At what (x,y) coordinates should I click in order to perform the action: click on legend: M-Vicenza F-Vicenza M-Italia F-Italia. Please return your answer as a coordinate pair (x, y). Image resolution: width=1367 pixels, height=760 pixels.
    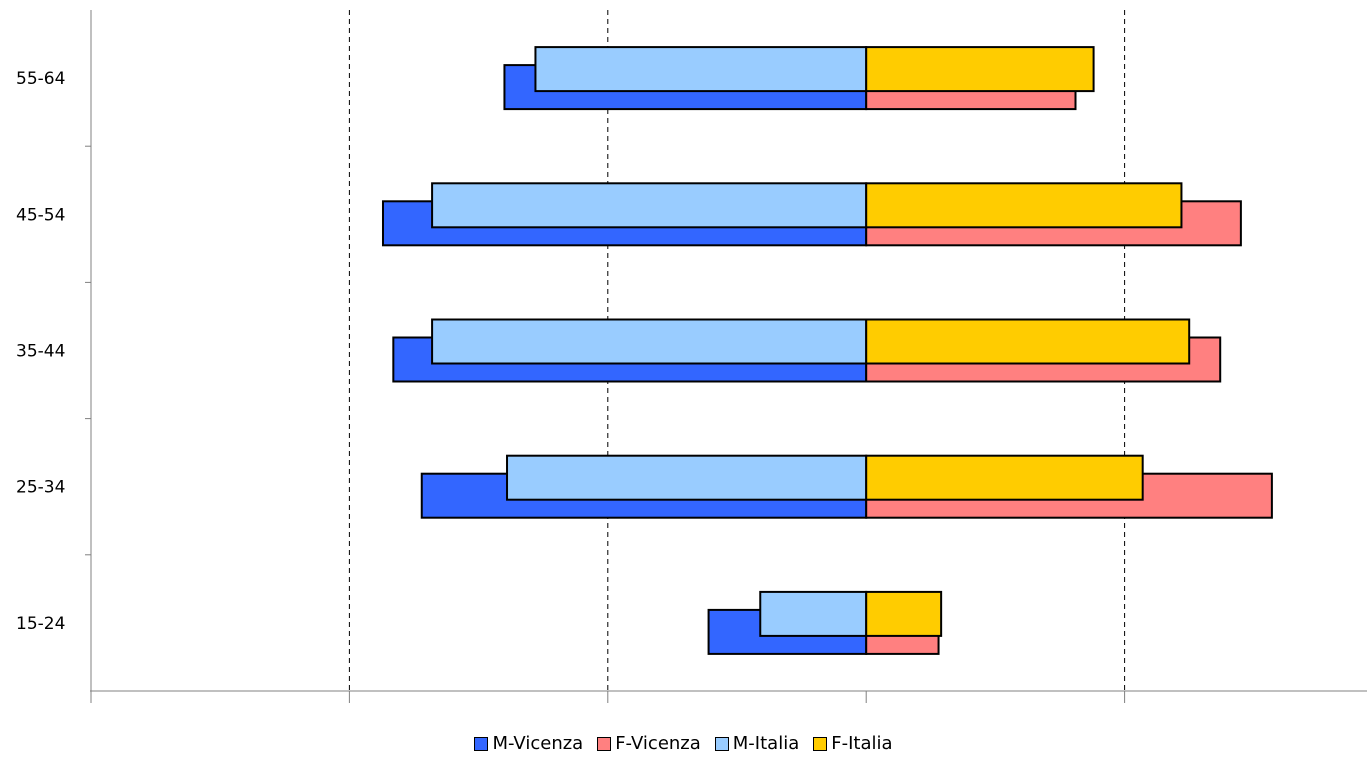
    Looking at the image, I should click on (683, 743).